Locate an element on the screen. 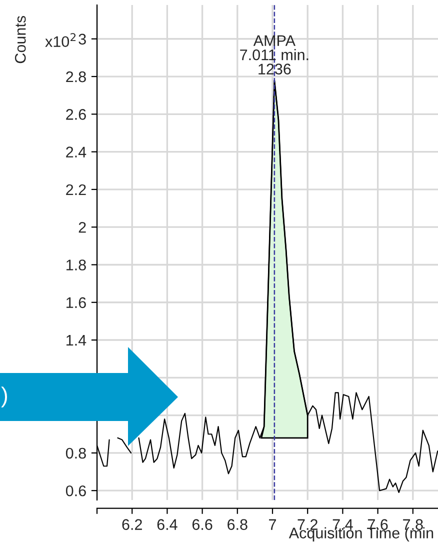  x-tick-label: 7 is located at coordinates (272, 524).